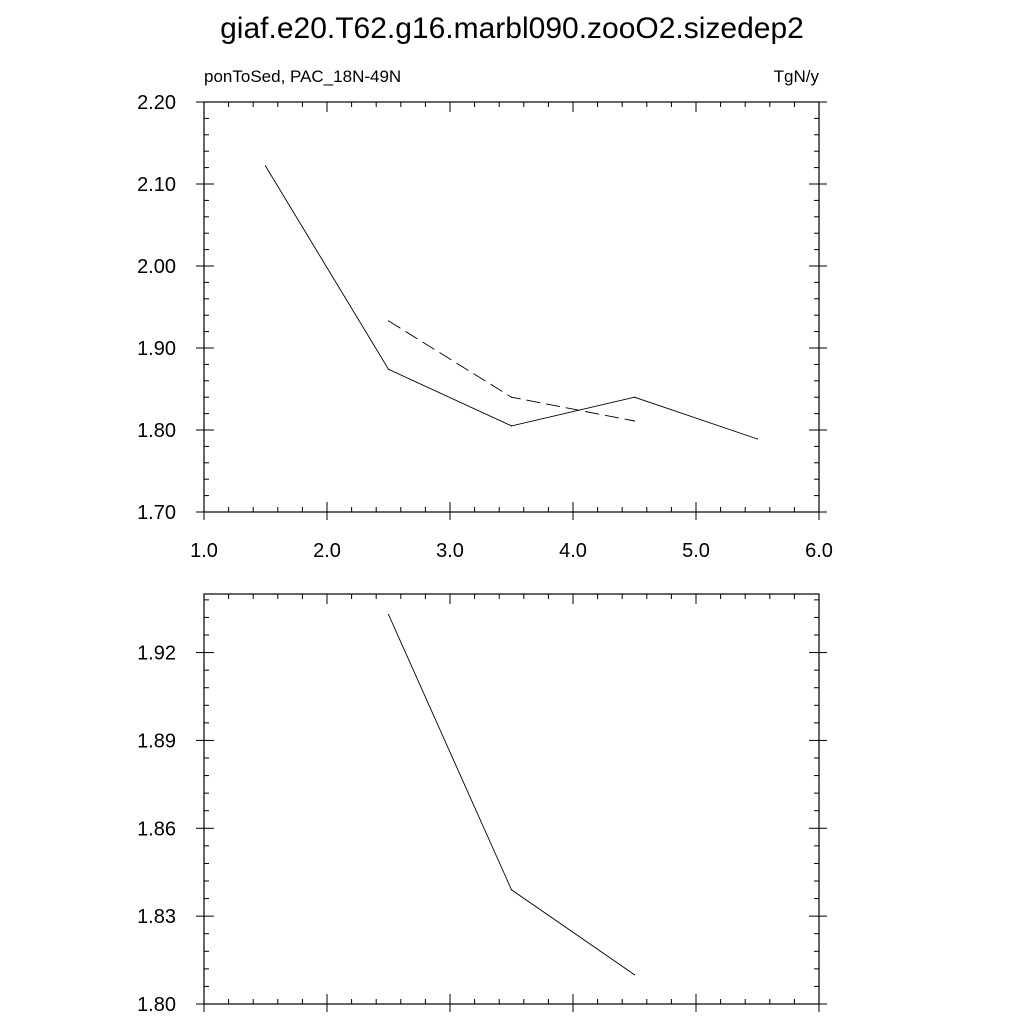 This screenshot has height=1024, width=1024. Describe the element at coordinates (573, 551) in the screenshot. I see `top-x-tick-label: 4.0` at that location.